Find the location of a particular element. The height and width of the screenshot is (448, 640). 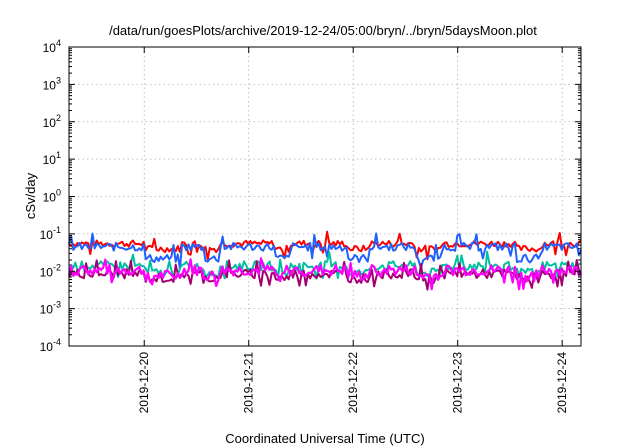

y-axis-label: cSv/day is located at coordinates (30, 195).